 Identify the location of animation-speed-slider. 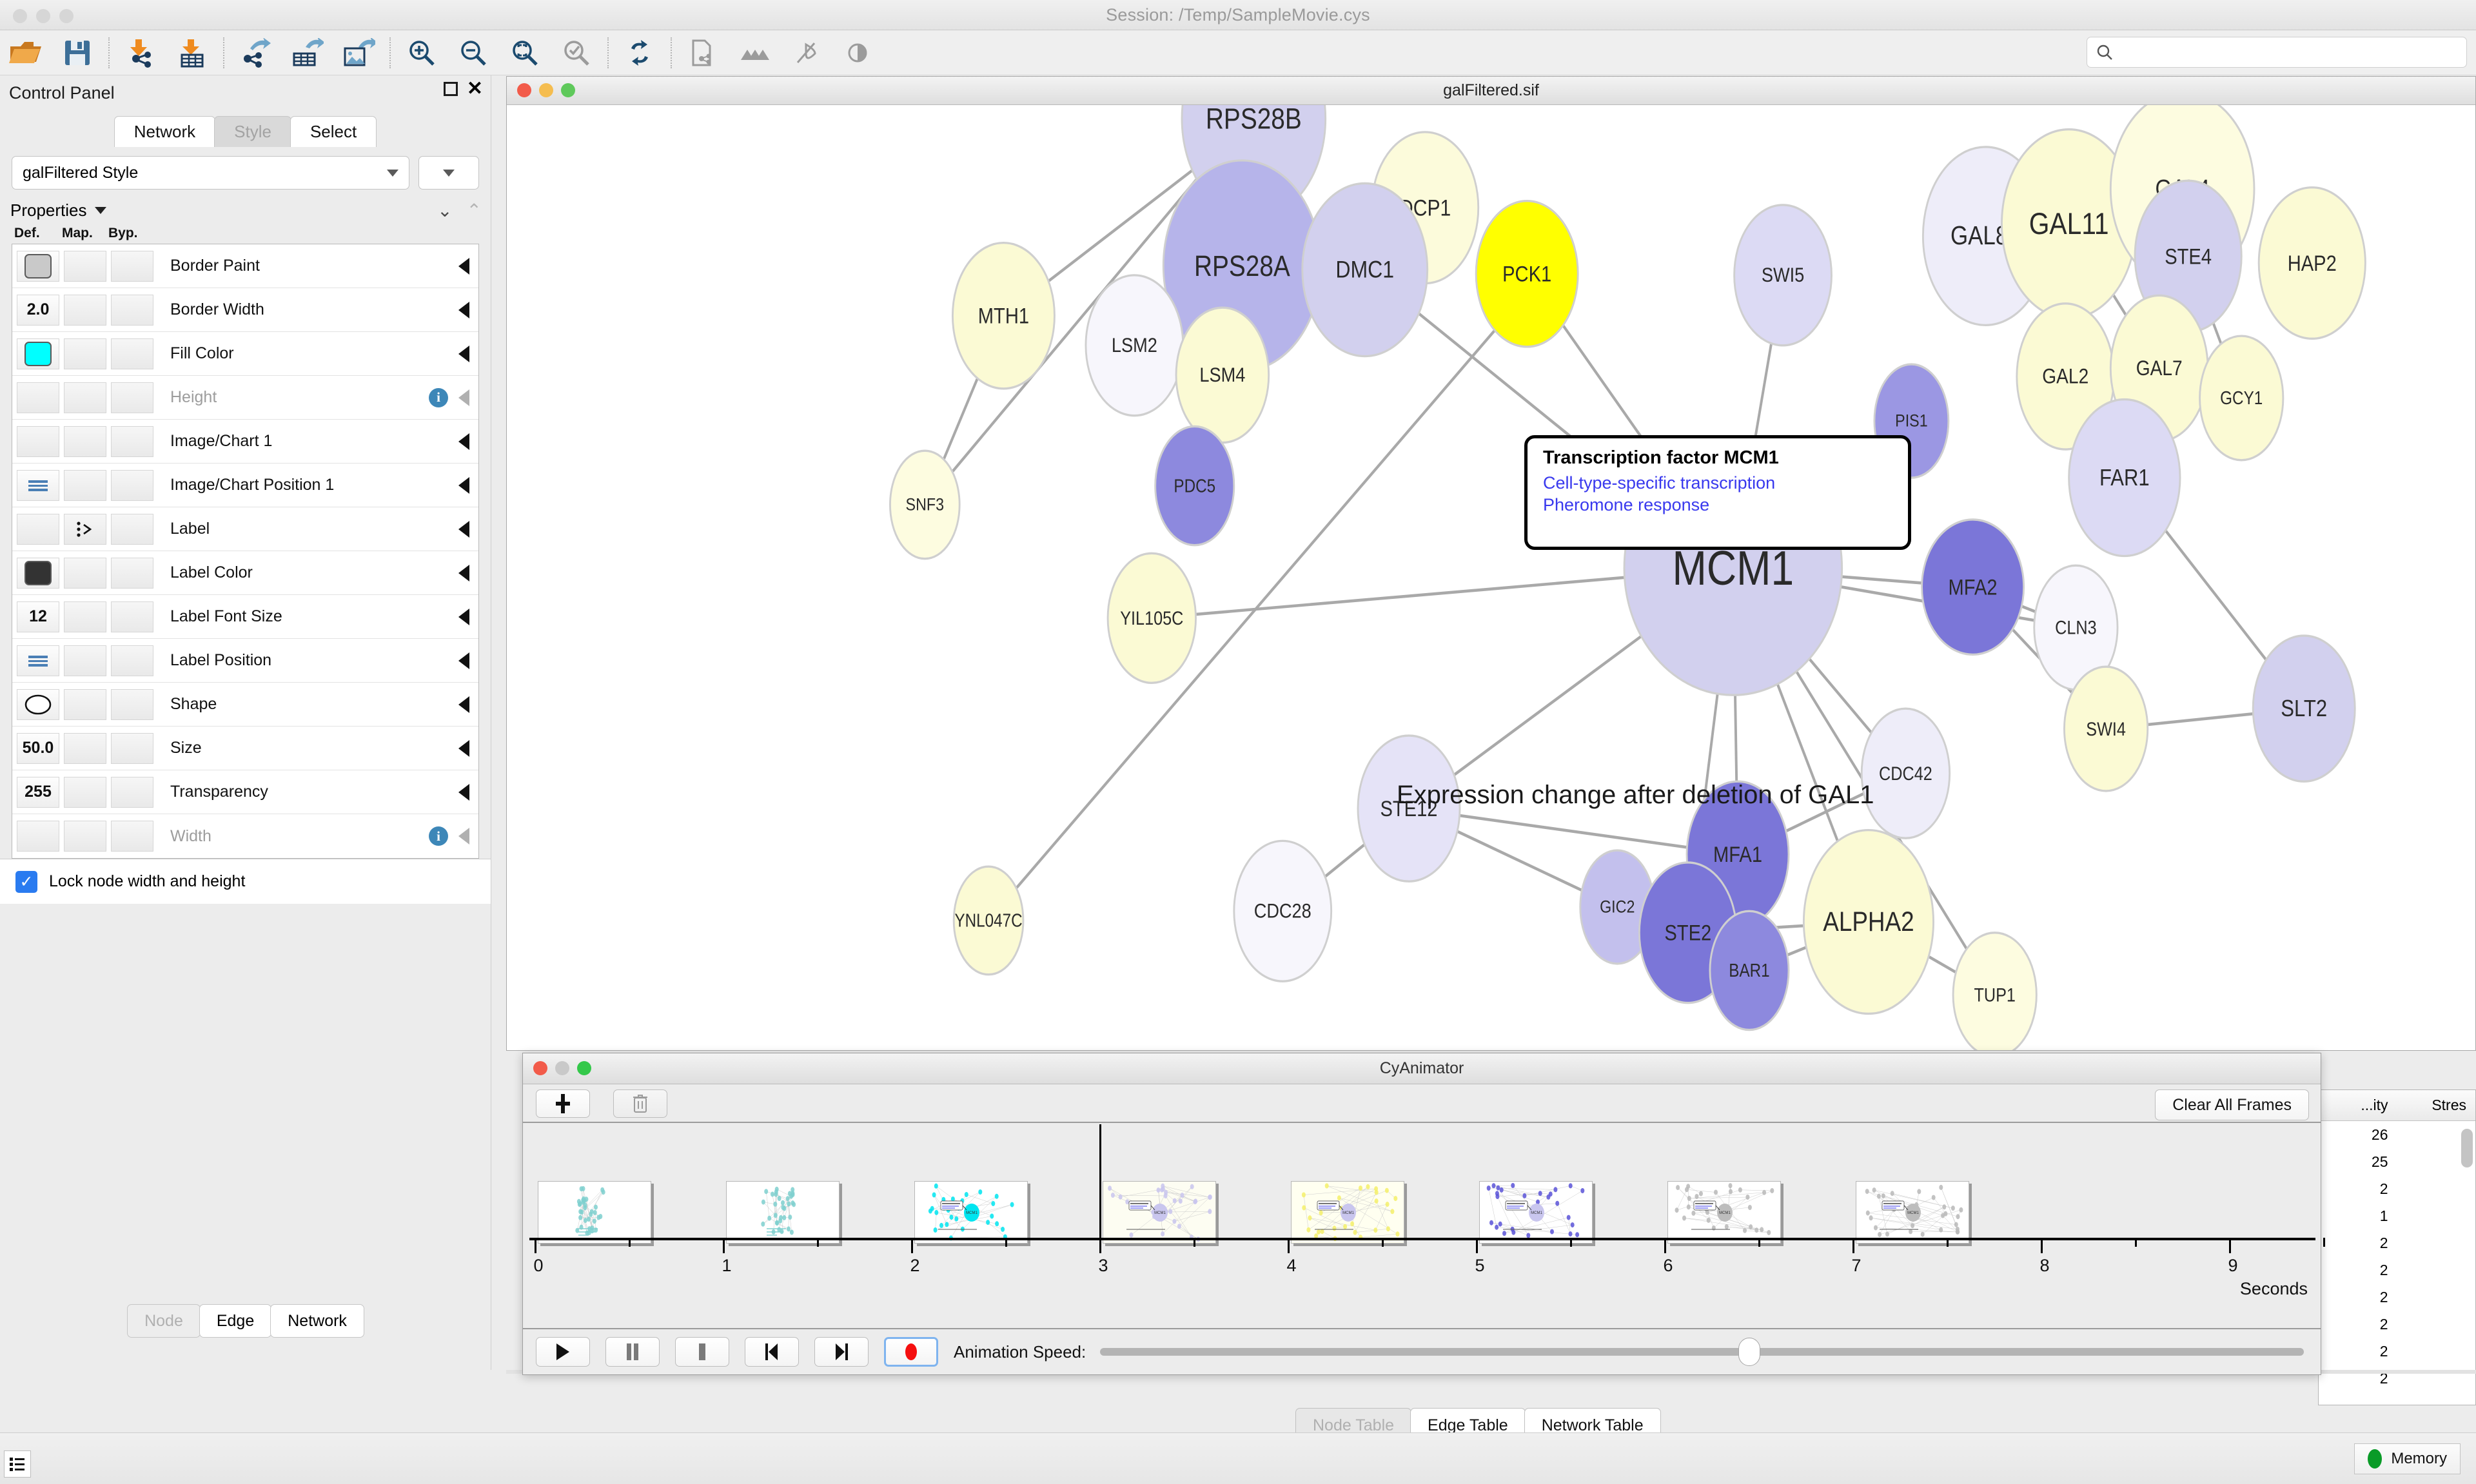
(1702, 1352).